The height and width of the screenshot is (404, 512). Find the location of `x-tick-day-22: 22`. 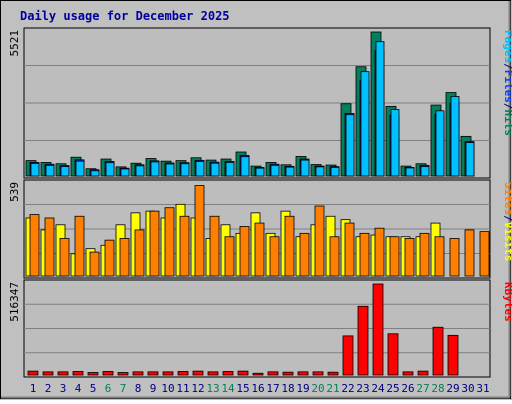

x-tick-day-22: 22 is located at coordinates (347, 388).